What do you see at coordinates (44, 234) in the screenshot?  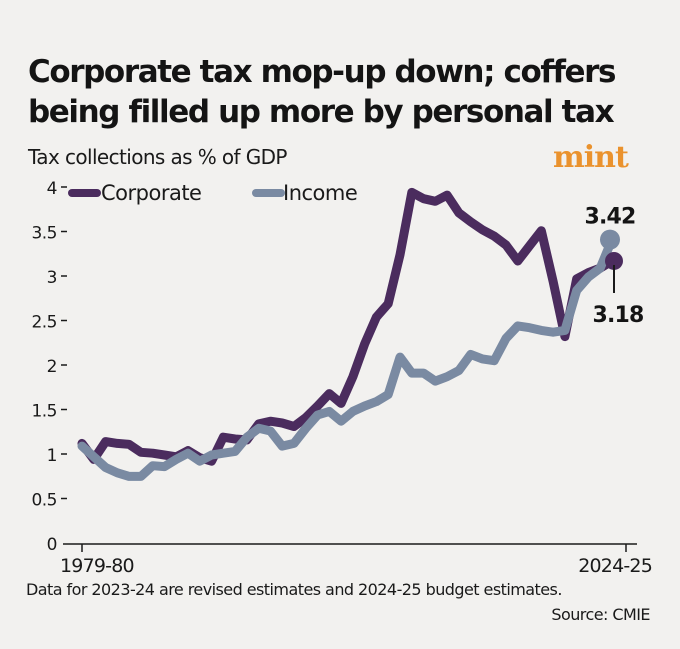 I see `y-tick-label: 3.5` at bounding box center [44, 234].